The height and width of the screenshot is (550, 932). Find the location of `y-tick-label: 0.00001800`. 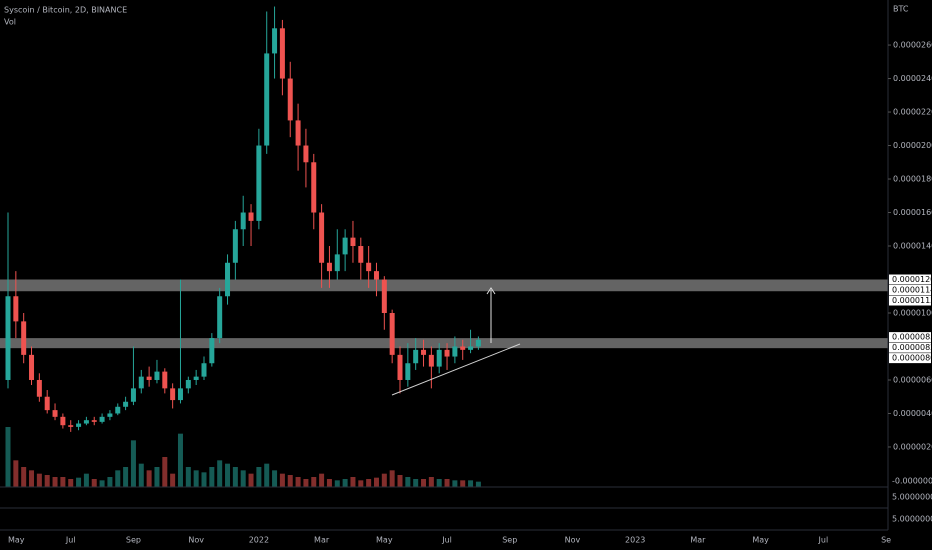

y-tick-label: 0.00001800 is located at coordinates (912, 179).